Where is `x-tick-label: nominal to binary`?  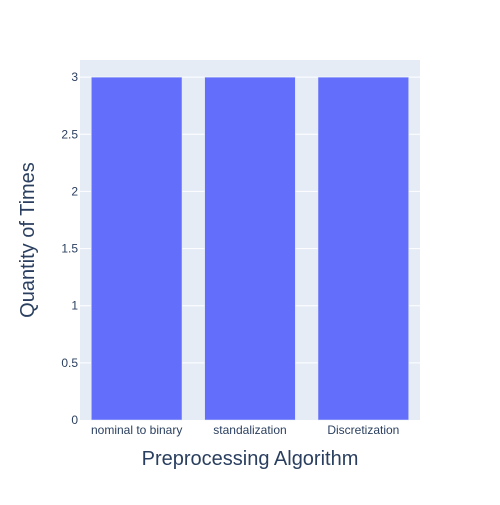 x-tick-label: nominal to binary is located at coordinates (136, 430).